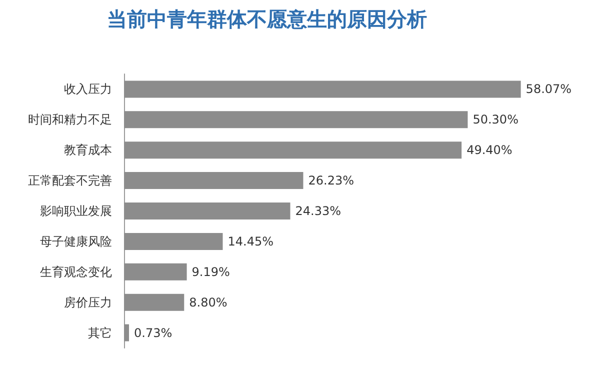 This screenshot has height=392, width=596. What do you see at coordinates (495, 119) in the screenshot?
I see `data-label: 50.30%` at bounding box center [495, 119].